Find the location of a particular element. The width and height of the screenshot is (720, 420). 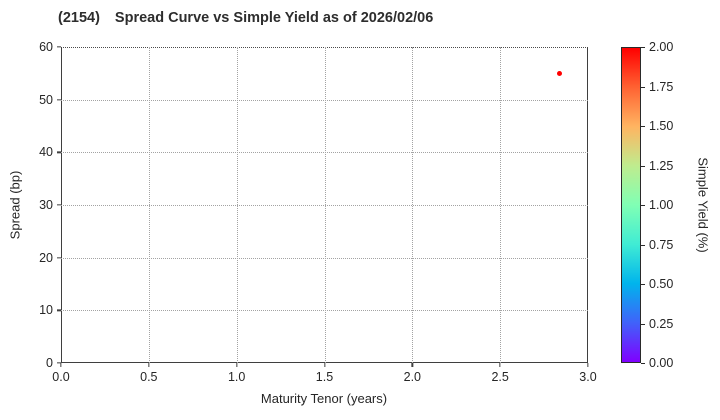

x-tick-label: 1.0 is located at coordinates (236, 377).